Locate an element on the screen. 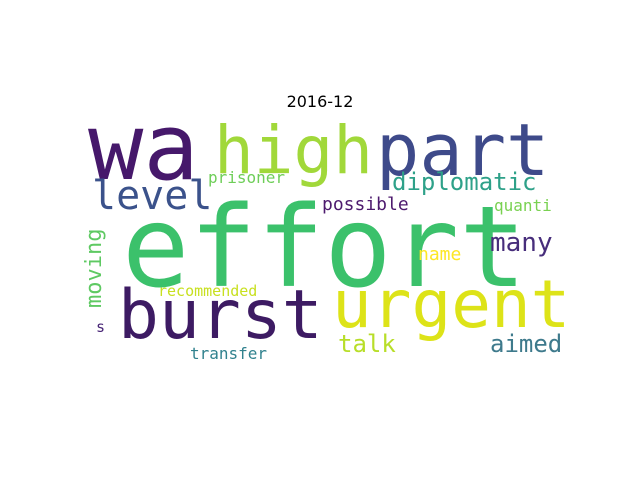 This screenshot has width=640, height=480. word-quanti: quanti is located at coordinates (523, 205).